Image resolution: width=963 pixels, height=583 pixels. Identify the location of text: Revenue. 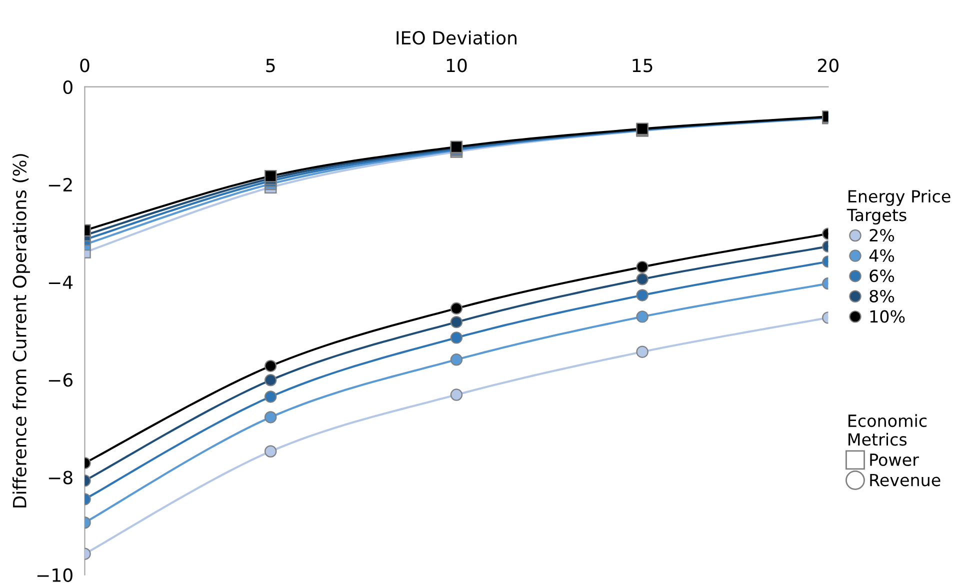
(905, 480).